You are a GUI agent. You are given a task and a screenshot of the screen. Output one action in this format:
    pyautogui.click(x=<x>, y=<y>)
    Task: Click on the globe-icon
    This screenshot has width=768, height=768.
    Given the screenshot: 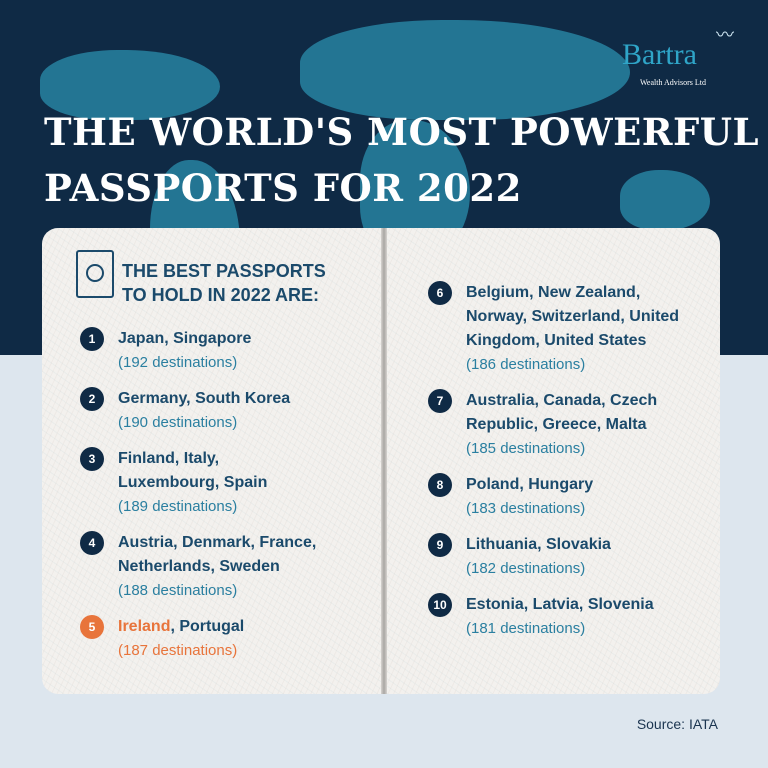 What is the action you would take?
    pyautogui.click(x=95, y=273)
    